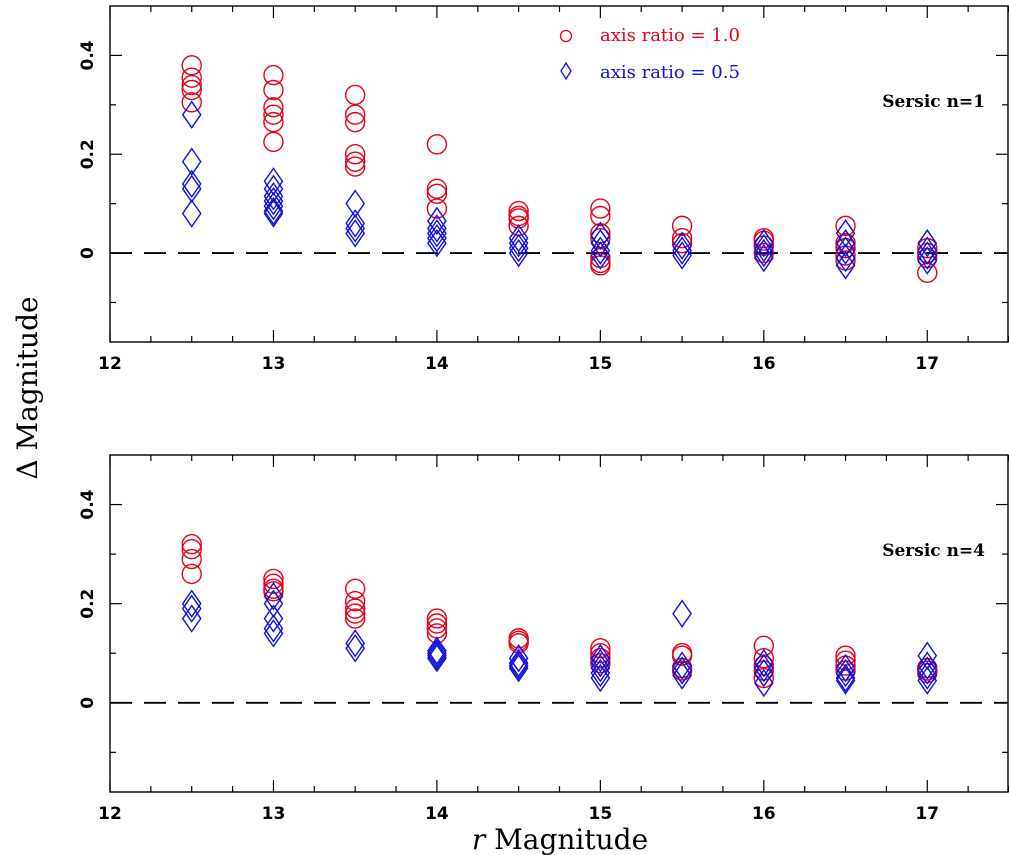 Image resolution: width=1009 pixels, height=855 pixels. What do you see at coordinates (933, 102) in the screenshot?
I see `panel-label: Sersic n=1` at bounding box center [933, 102].